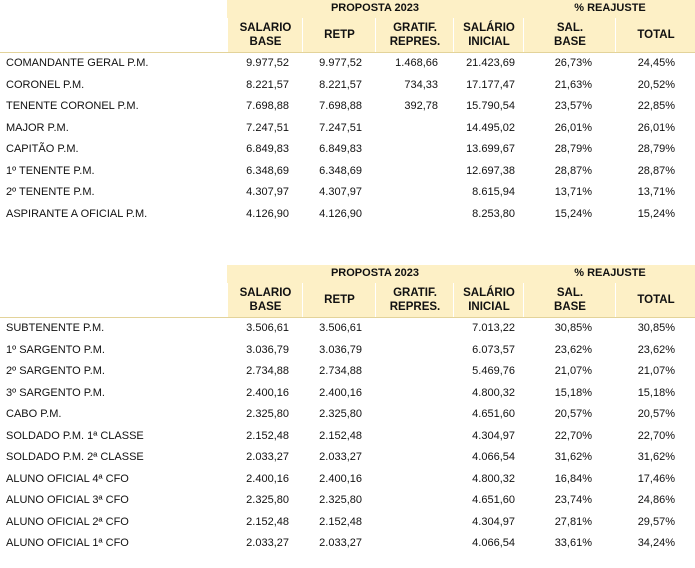  I want to click on col-header-sal-base: SAL. BASE, so click(569, 300).